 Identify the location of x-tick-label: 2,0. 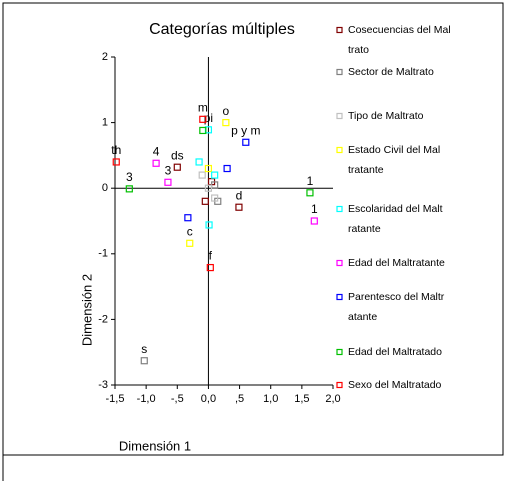
(332, 399).